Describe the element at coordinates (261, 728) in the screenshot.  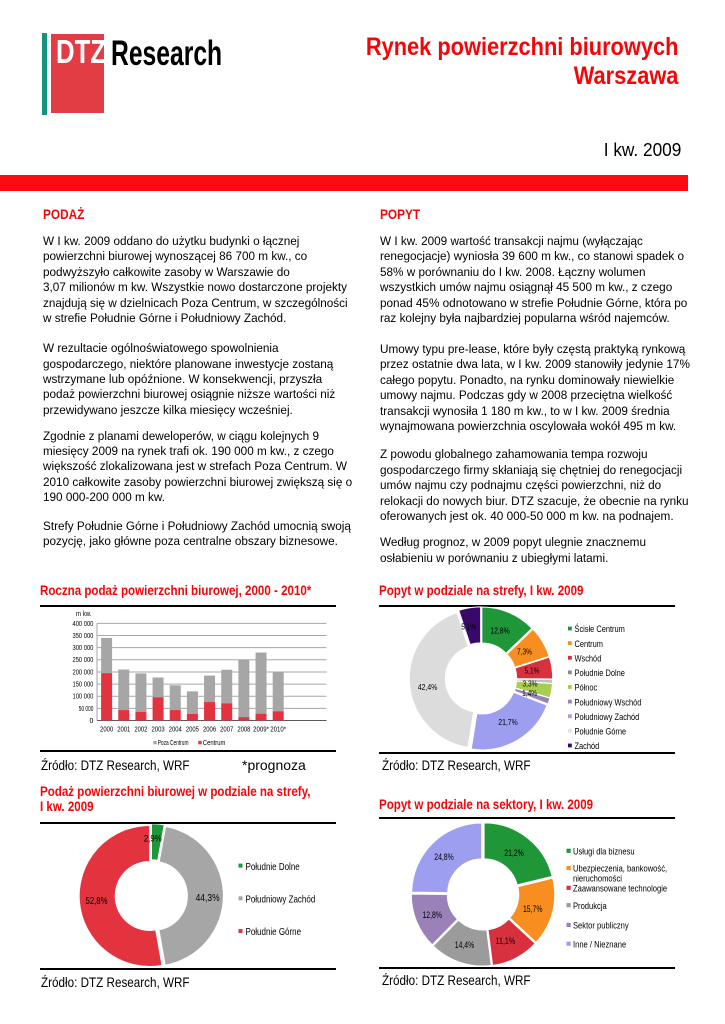
I see `svg-text: 2009*` at that location.